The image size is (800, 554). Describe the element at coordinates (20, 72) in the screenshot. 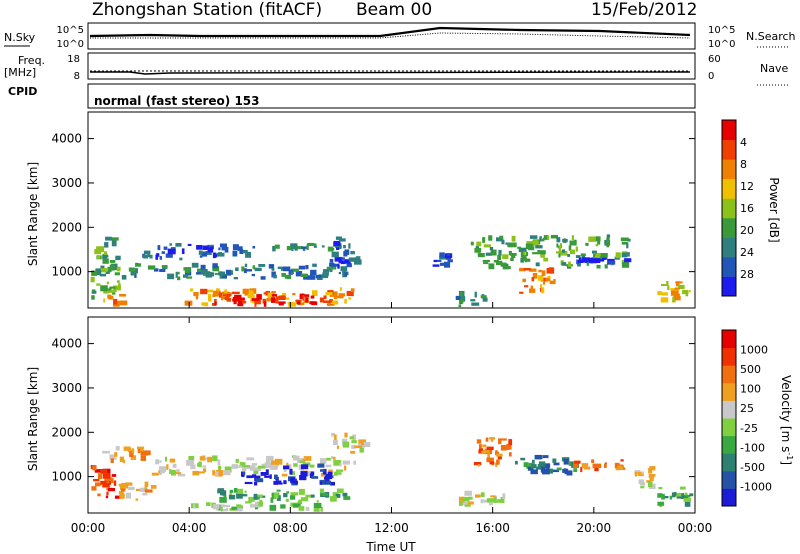

I see `freq-unit-label: [MHz]` at that location.